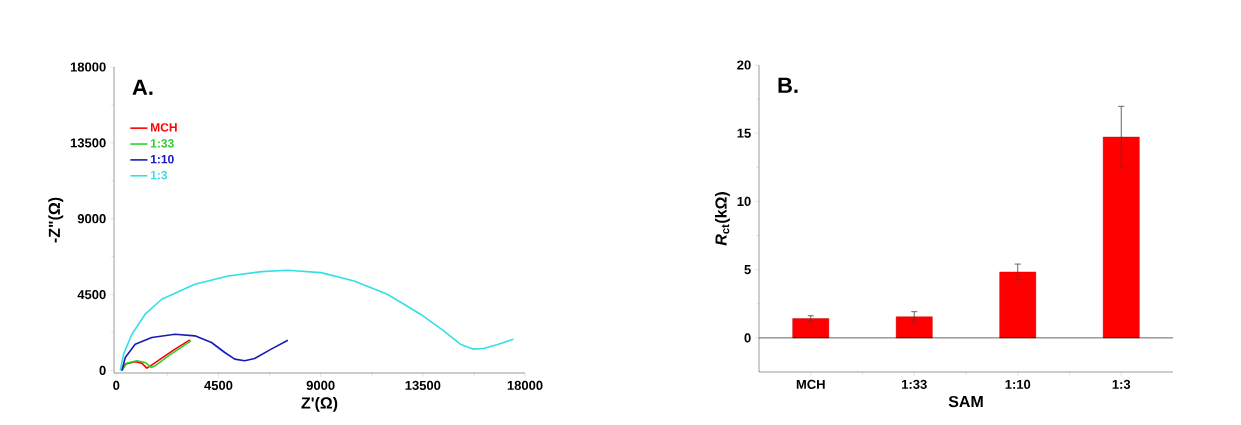 This screenshot has width=1241, height=425. Describe the element at coordinates (747, 270) in the screenshot. I see `y-tick-label: 5` at that location.